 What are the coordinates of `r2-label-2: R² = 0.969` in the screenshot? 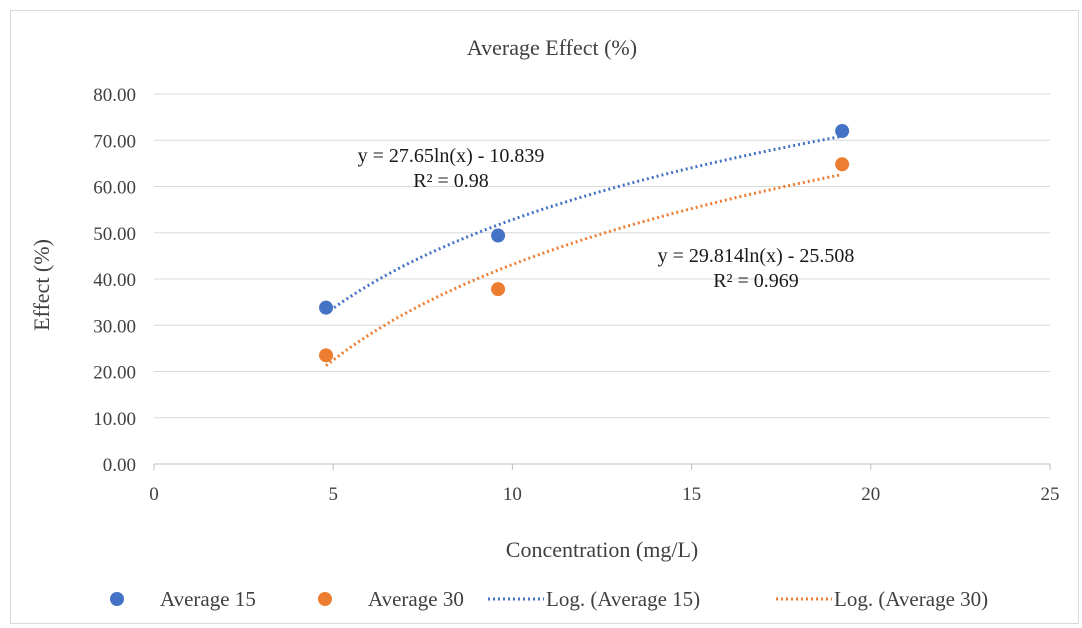 It's located at (756, 281).